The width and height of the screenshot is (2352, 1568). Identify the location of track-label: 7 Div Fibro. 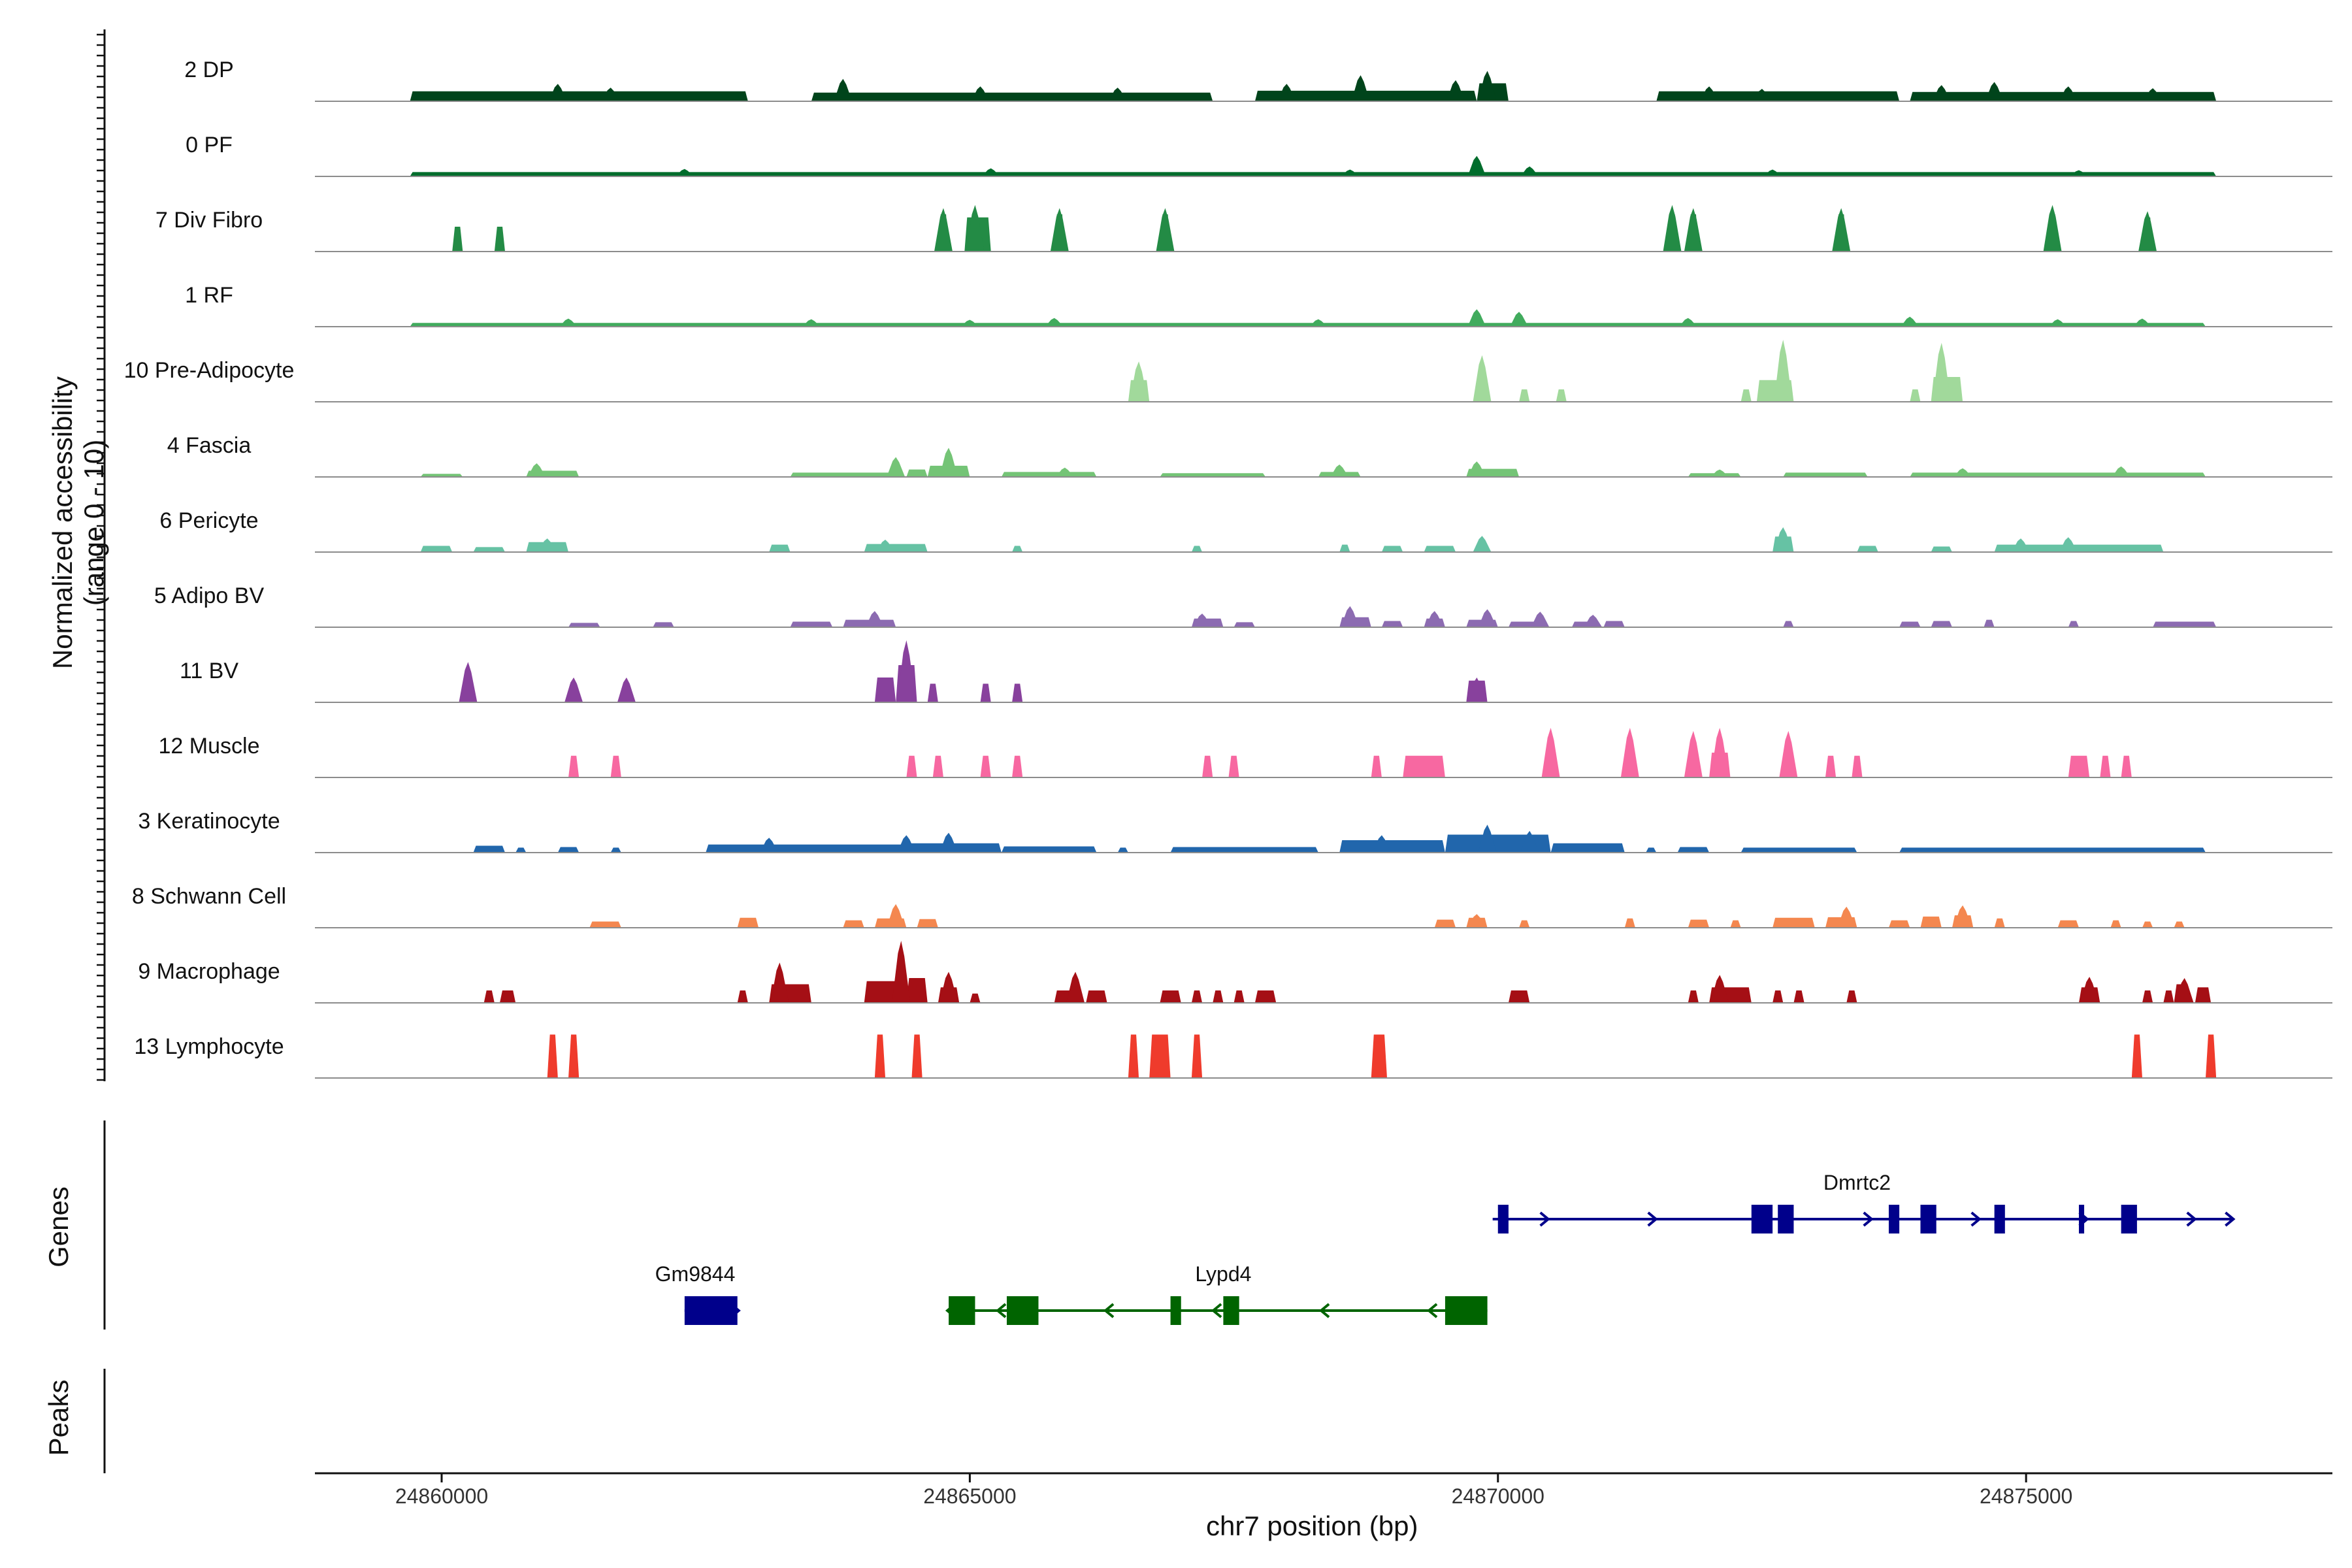
(209, 220).